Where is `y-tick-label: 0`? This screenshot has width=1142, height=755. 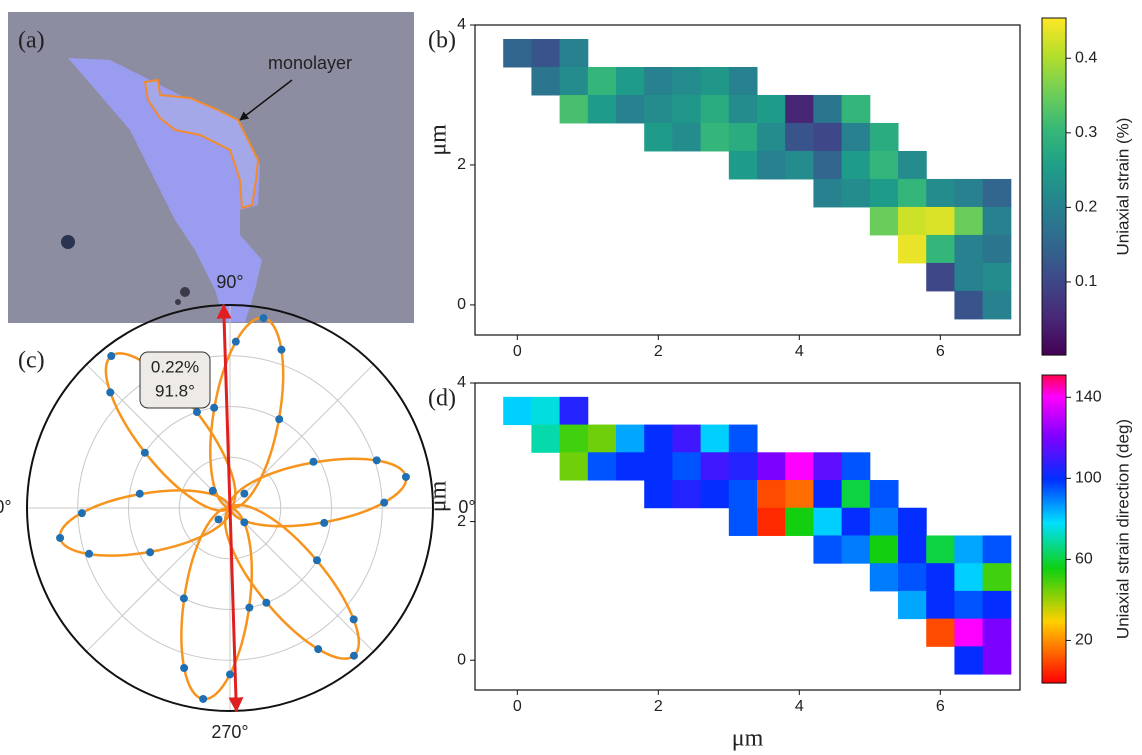 y-tick-label: 0 is located at coordinates (461, 659).